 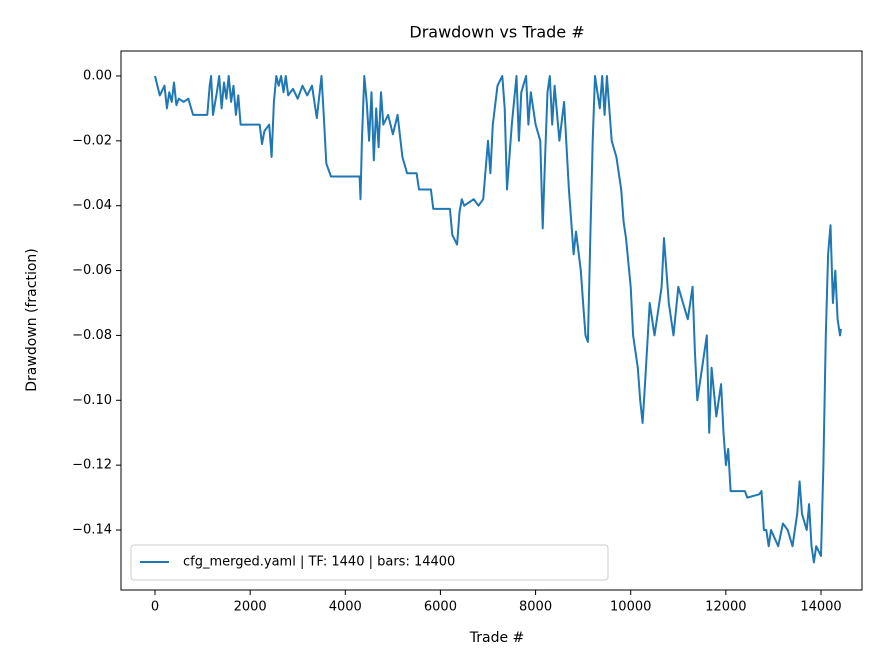 What do you see at coordinates (155, 607) in the screenshot?
I see `x-tick-label: 0` at bounding box center [155, 607].